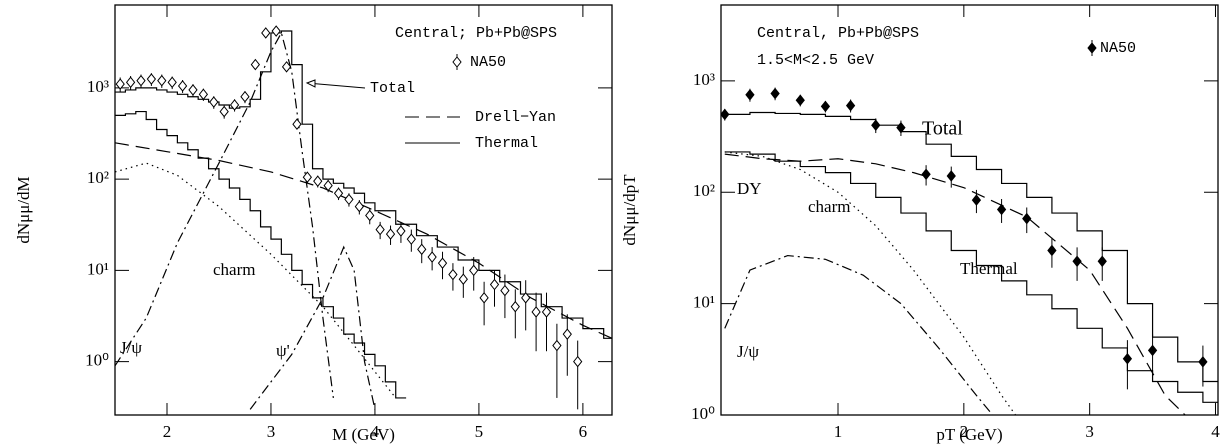 This screenshot has width=1228, height=446. What do you see at coordinates (1215, 431) in the screenshot?
I see `x-tick-label: 4` at bounding box center [1215, 431].